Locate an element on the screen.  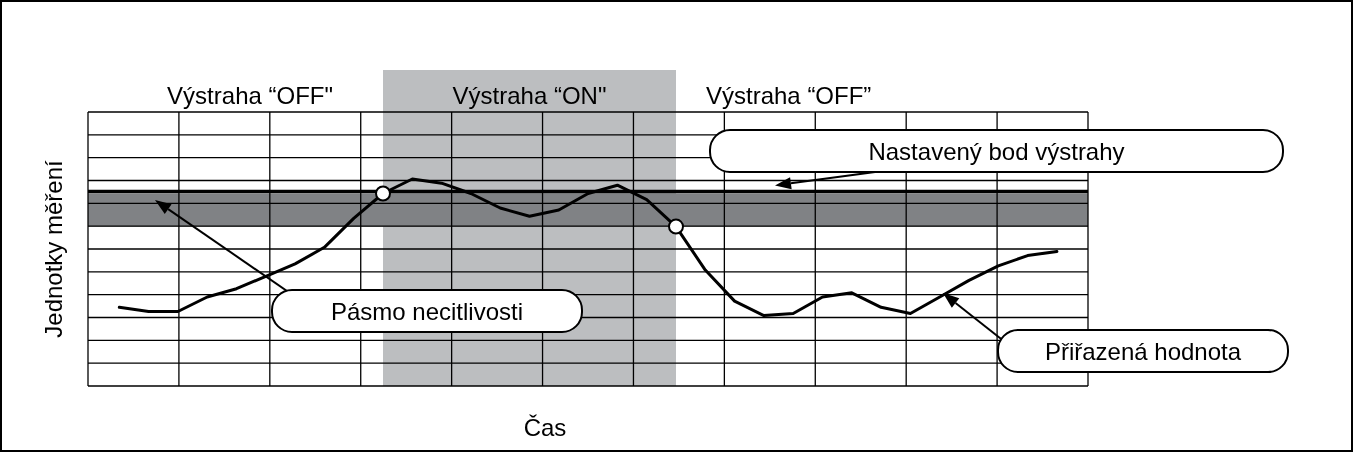
x-axis-title: Čas is located at coordinates (545, 427).